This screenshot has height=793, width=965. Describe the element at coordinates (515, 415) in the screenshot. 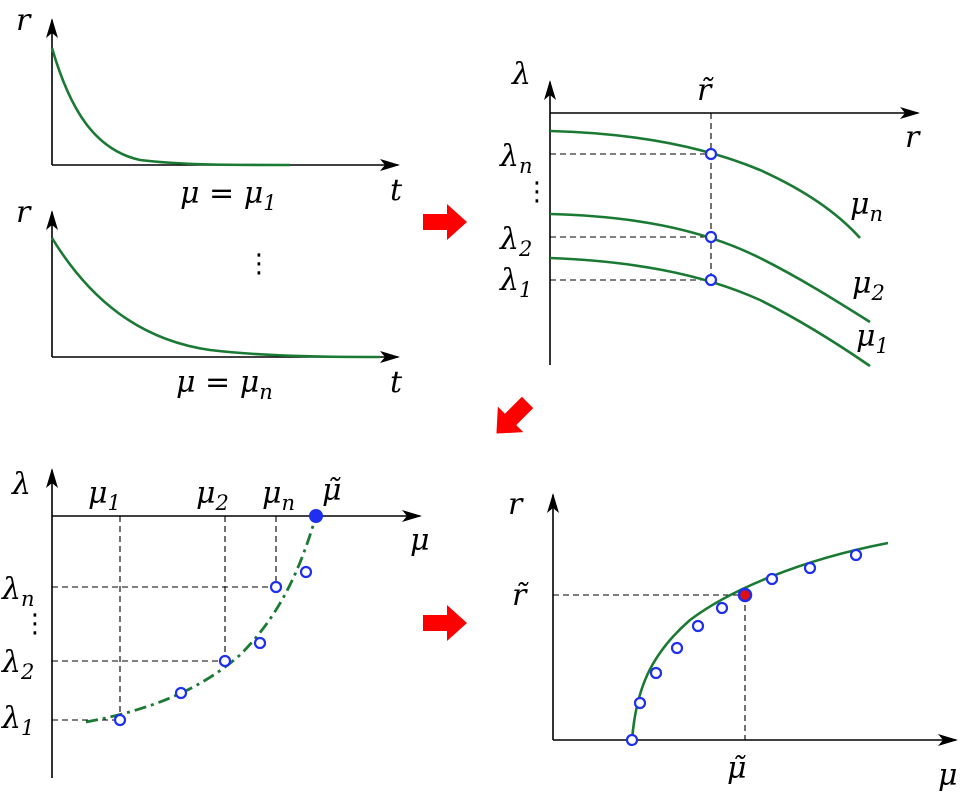

I see `flow-arrow-down-left` at that location.